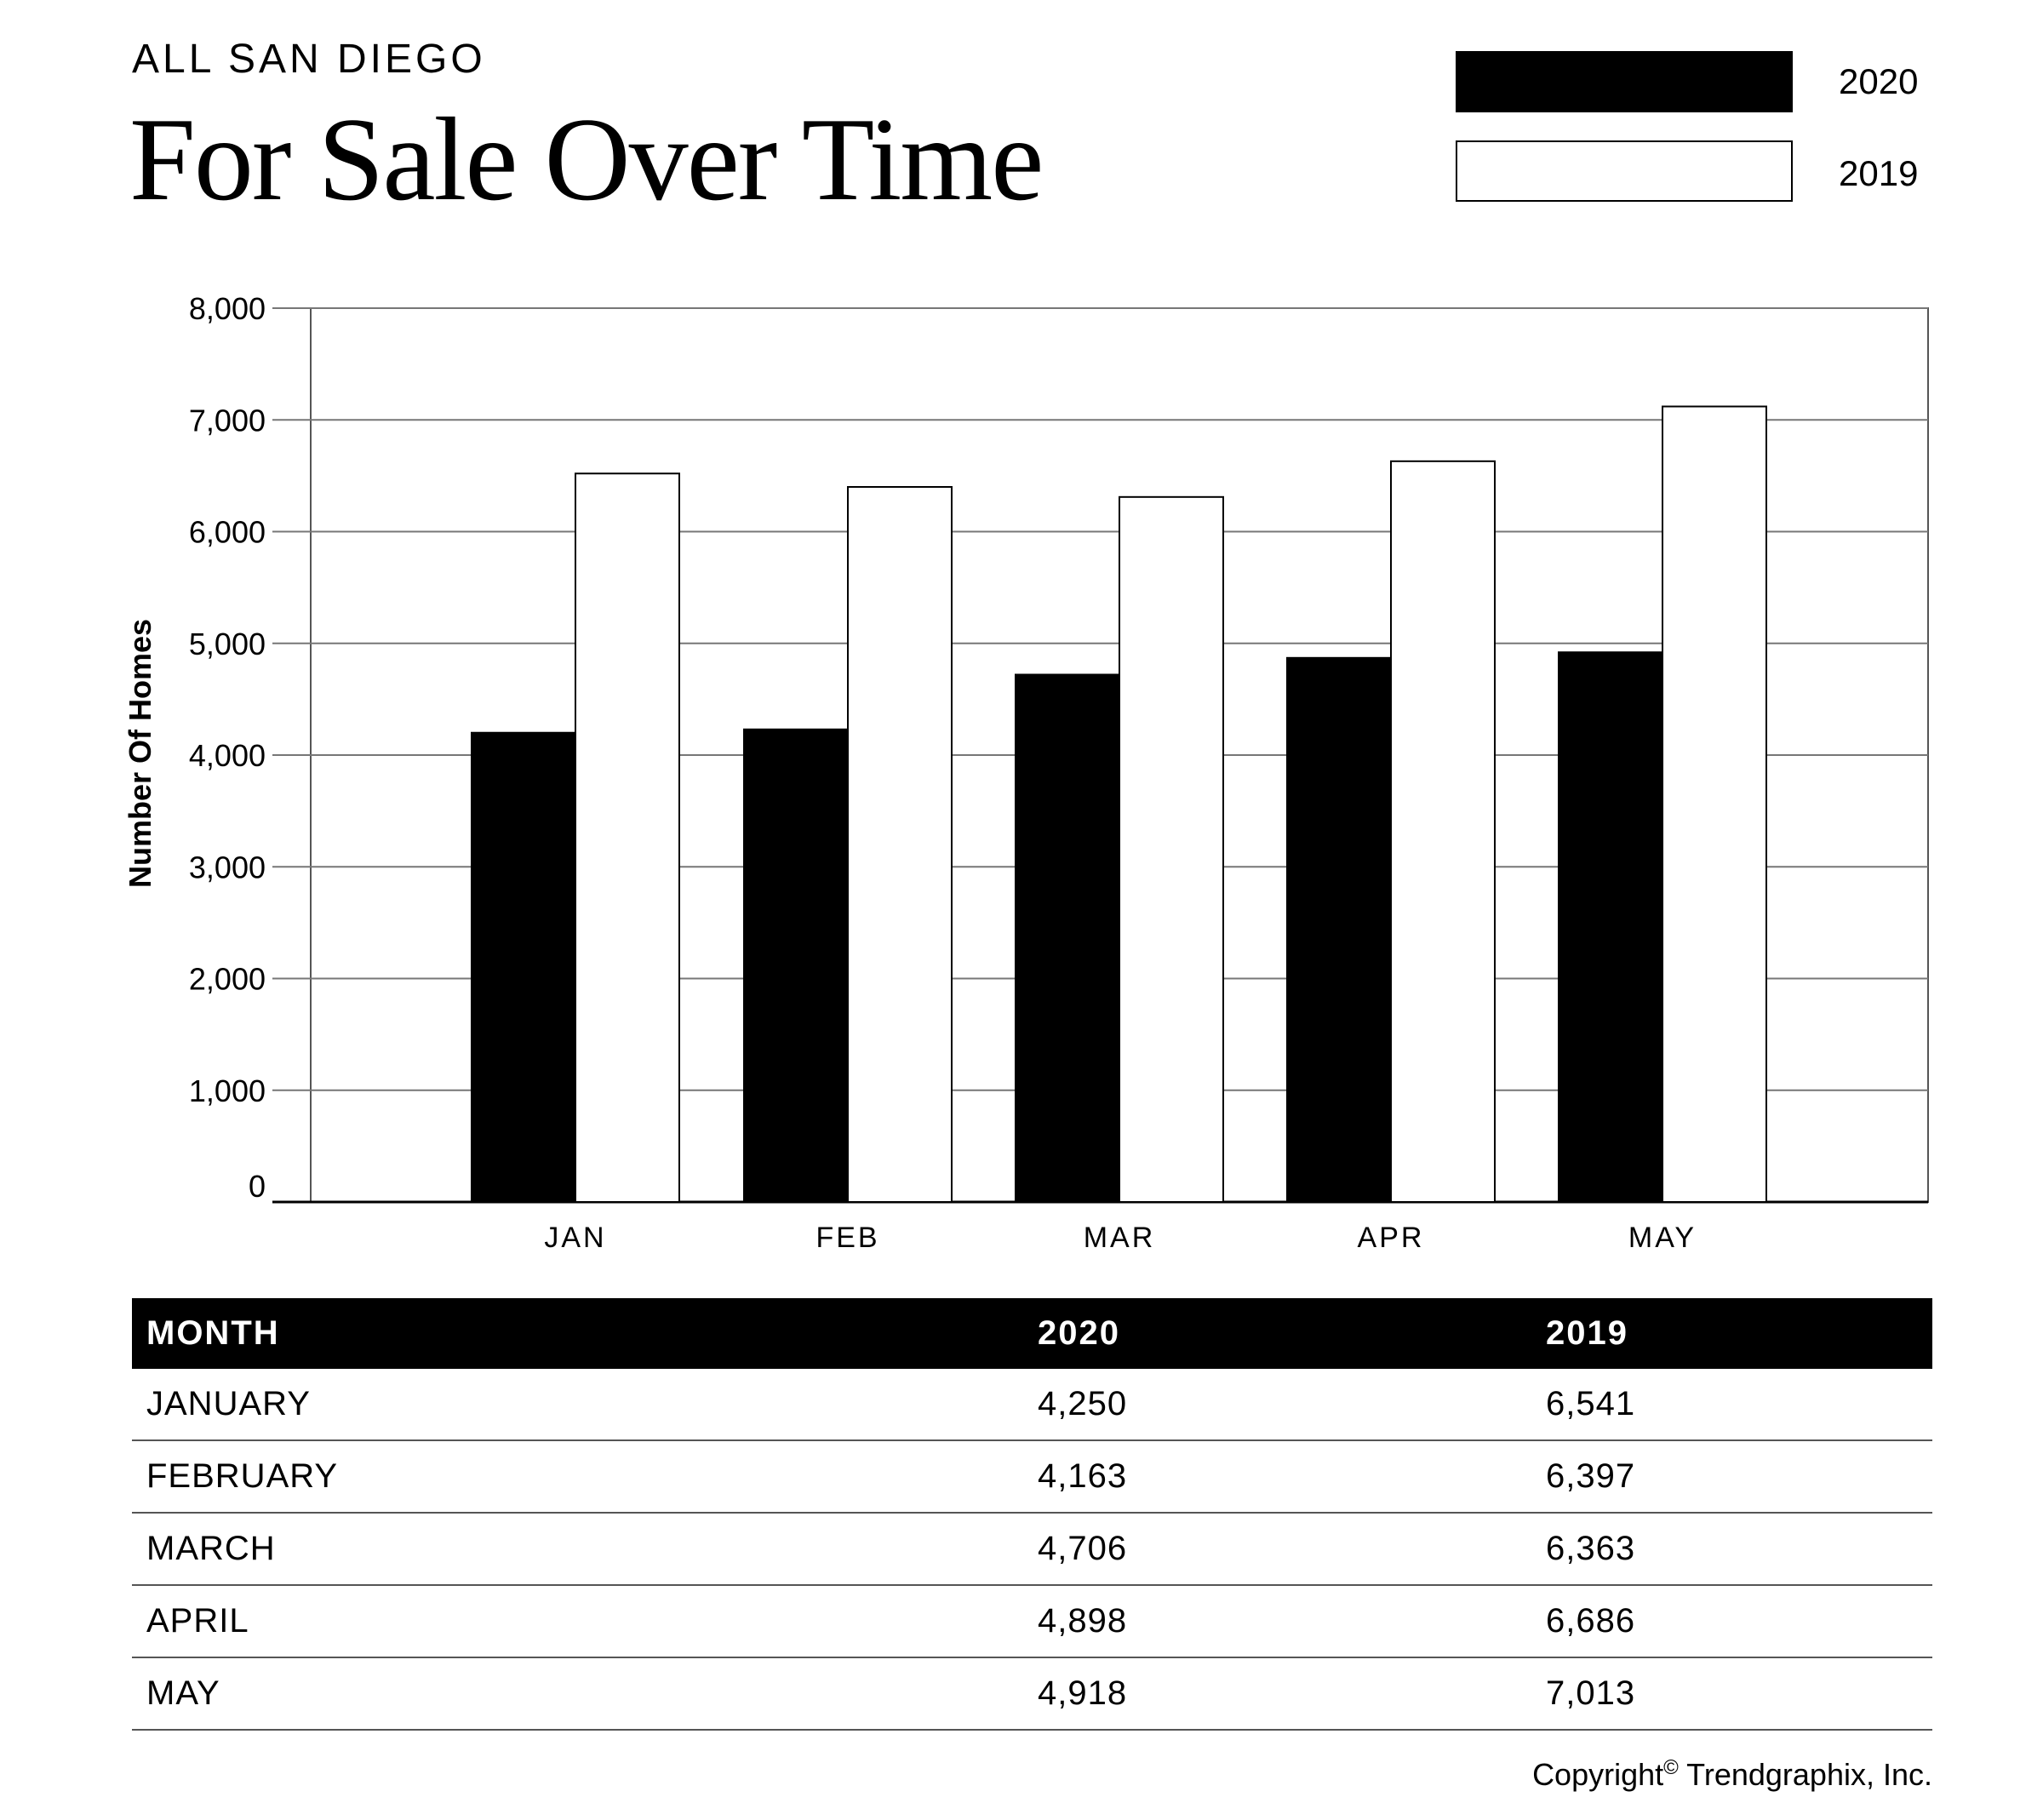  Describe the element at coordinates (309, 60) in the screenshot. I see `chart-subtitle: ALL SAN DIEGO` at that location.